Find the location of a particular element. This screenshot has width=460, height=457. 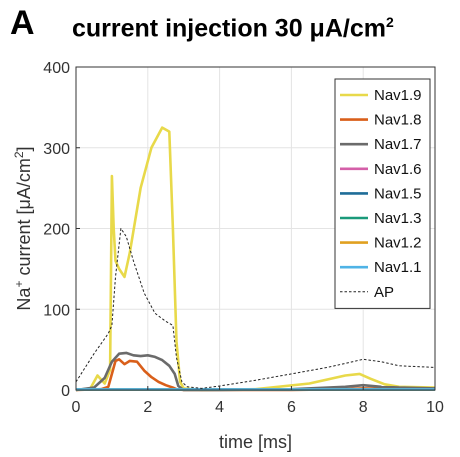

legend-label-nav1-1: Nav1.1 is located at coordinates (398, 267).